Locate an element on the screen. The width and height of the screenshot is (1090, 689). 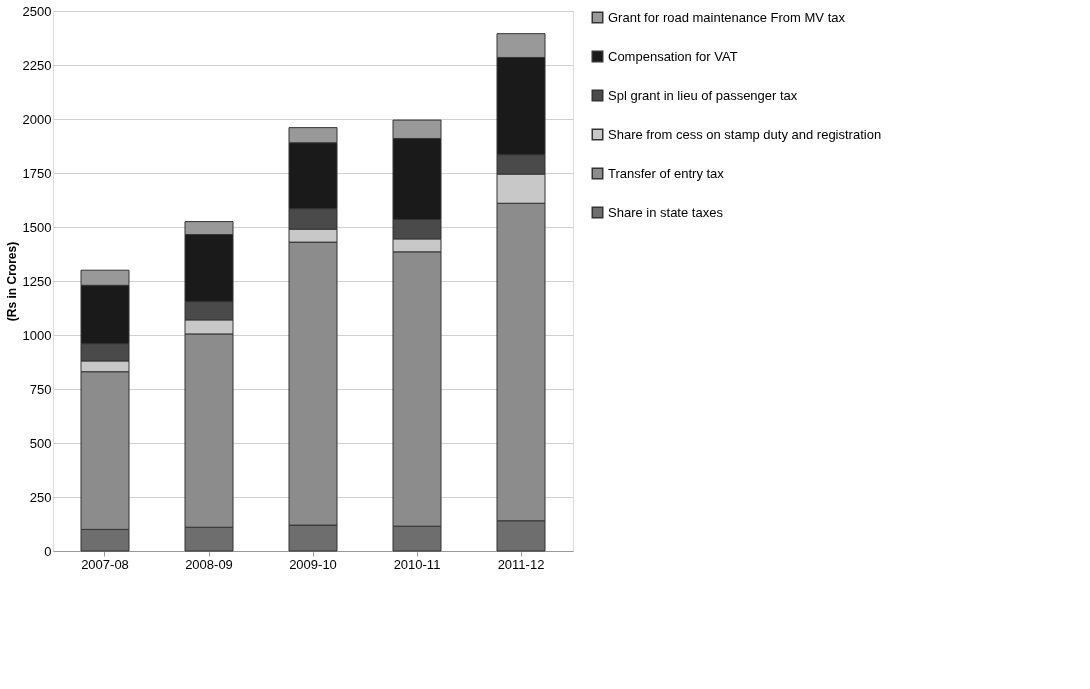
legend-label: Spl grant in lieu of passenger tax is located at coordinates (703, 95).